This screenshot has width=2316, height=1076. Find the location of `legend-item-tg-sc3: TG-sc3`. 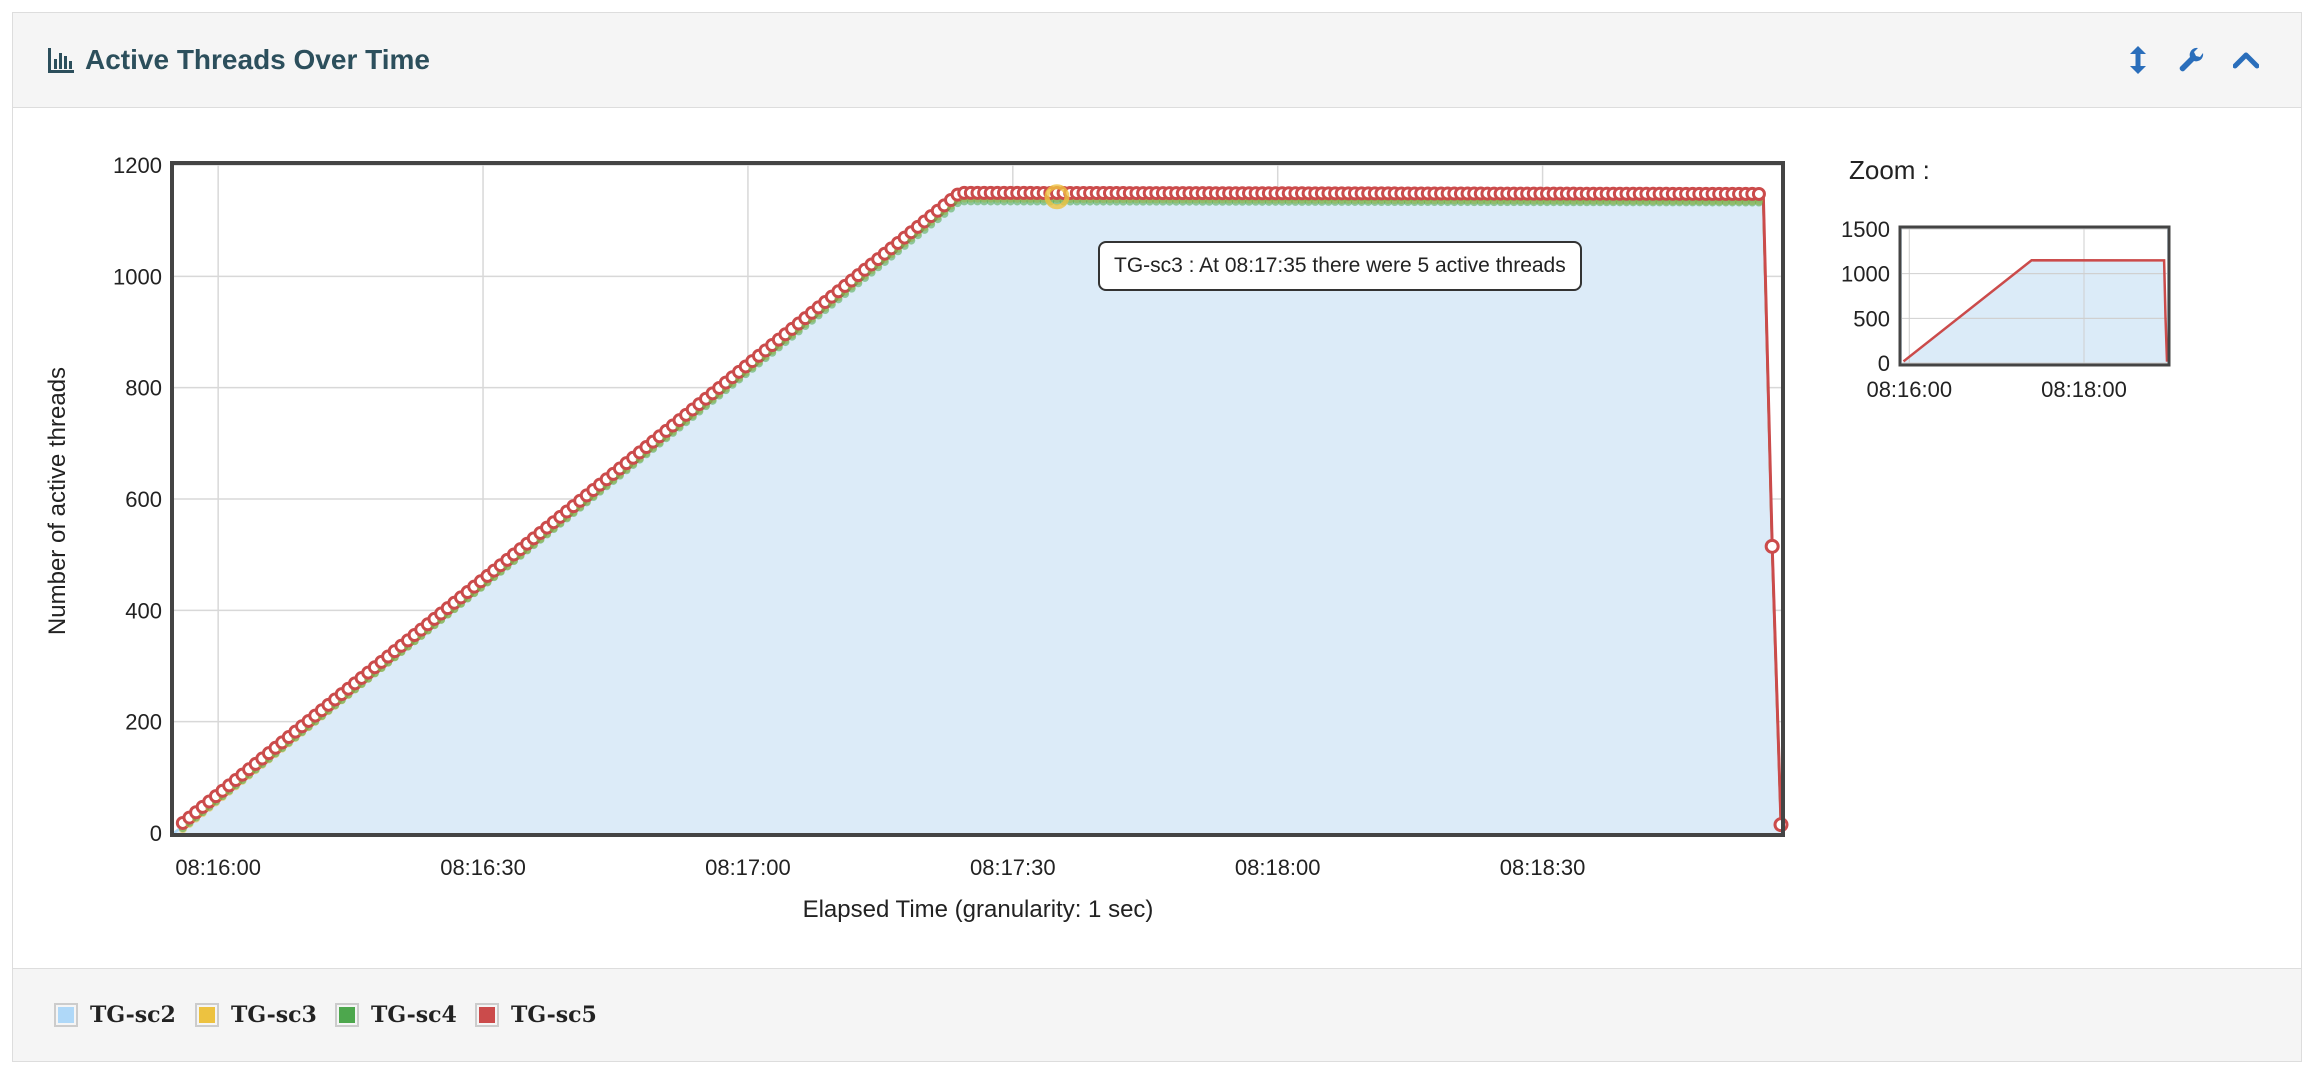

legend-item-tg-sc3: TG-sc3 is located at coordinates (256, 1015).